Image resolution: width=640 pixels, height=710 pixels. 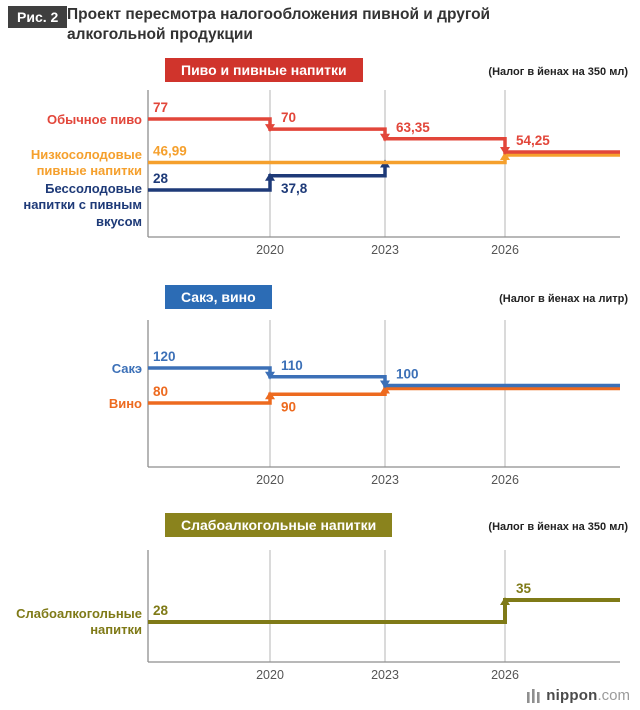 What do you see at coordinates (82, 205) in the screenshot?
I see `series-label-no-malt: Бессолодовые напитки с пивным вкусом` at bounding box center [82, 205].